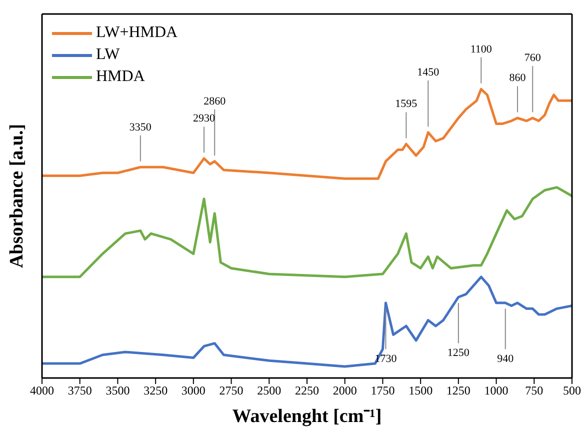 The image size is (585, 438). What do you see at coordinates (137, 33) in the screenshot?
I see `legend-label: LW+HMDA` at bounding box center [137, 33].